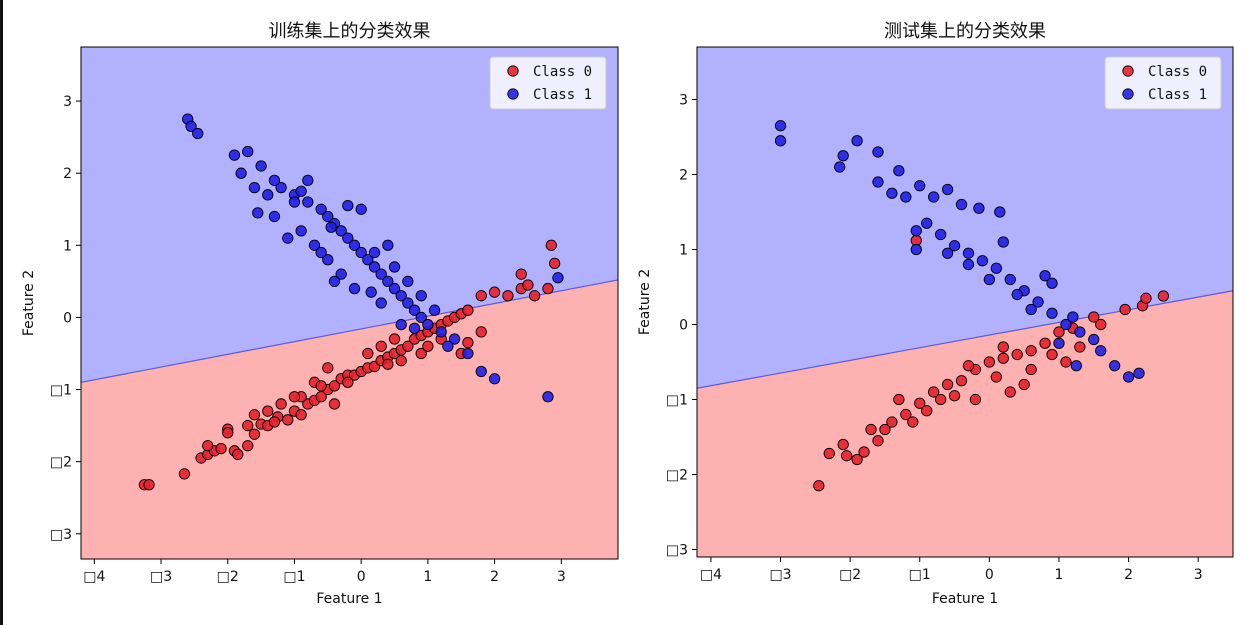  Describe the element at coordinates (350, 31) in the screenshot. I see `chart-title: 训练集上的分类效果` at that location.